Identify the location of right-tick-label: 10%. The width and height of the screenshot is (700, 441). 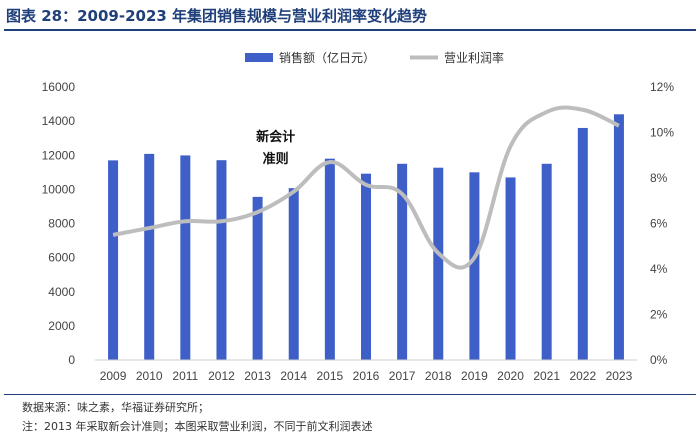
(662, 133).